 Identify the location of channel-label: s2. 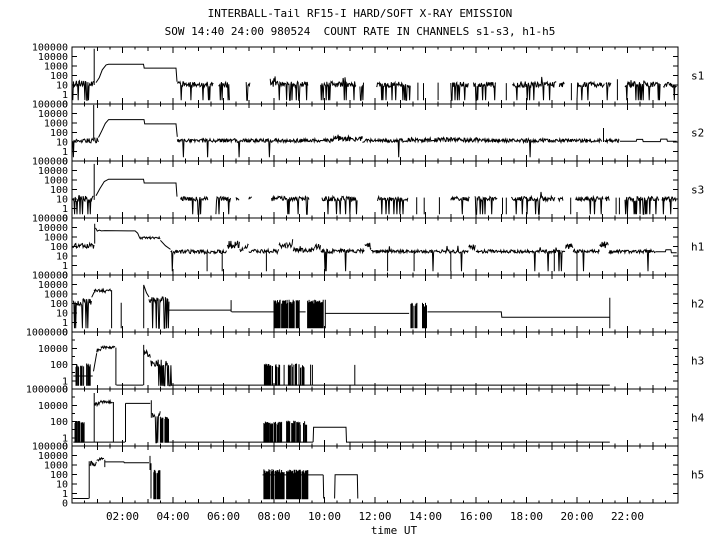
(697, 133).